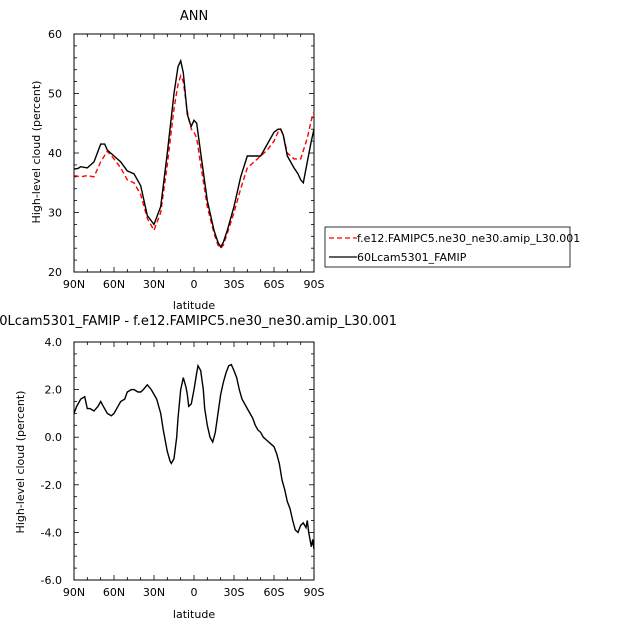  Describe the element at coordinates (412, 257) in the screenshot. I see `legend-label-series-2: 60Lcam5301_FAMIP` at that location.